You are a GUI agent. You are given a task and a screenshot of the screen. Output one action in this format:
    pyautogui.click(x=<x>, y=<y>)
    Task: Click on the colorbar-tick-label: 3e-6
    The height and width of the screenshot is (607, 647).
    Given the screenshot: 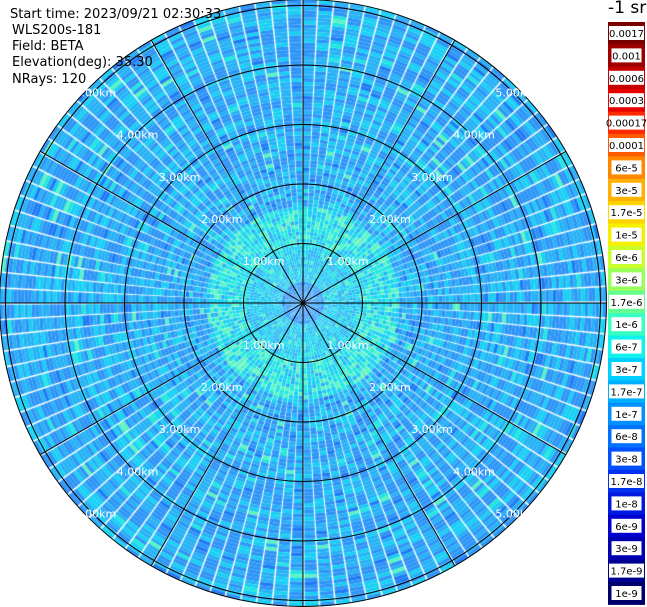 What is the action you would take?
    pyautogui.click(x=626, y=280)
    